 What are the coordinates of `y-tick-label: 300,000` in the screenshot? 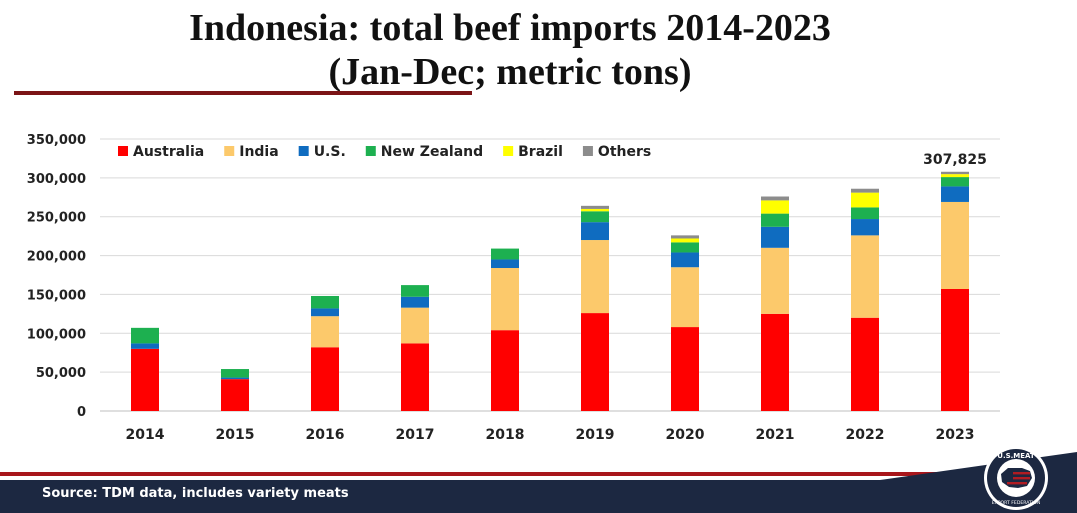 It's located at (56, 179).